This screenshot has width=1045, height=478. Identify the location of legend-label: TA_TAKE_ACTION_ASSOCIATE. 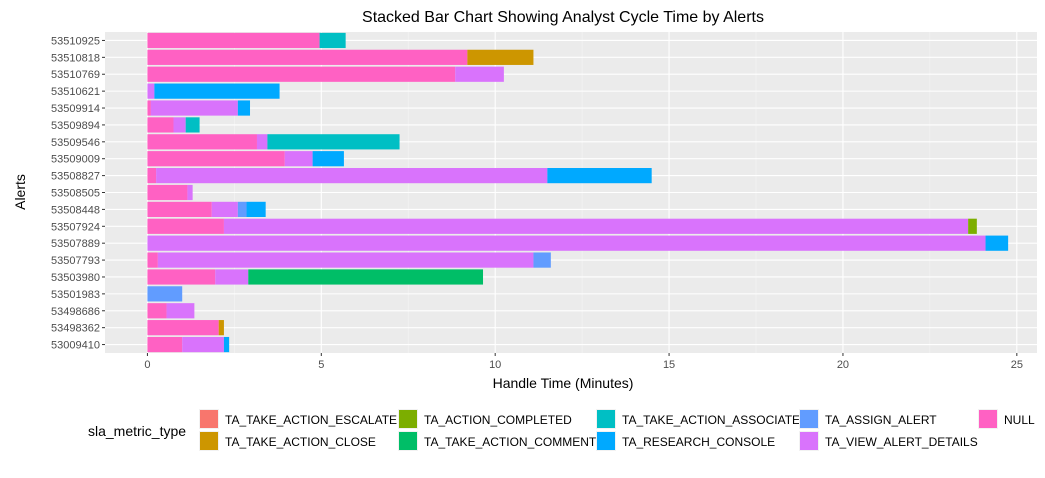
(711, 420).